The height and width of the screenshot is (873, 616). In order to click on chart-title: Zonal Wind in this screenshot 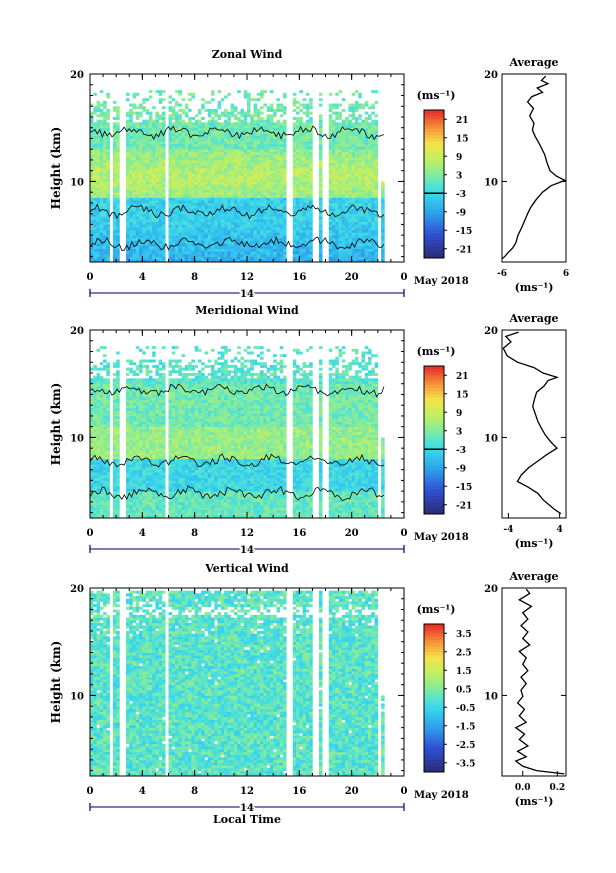, I will do `click(247, 54)`.